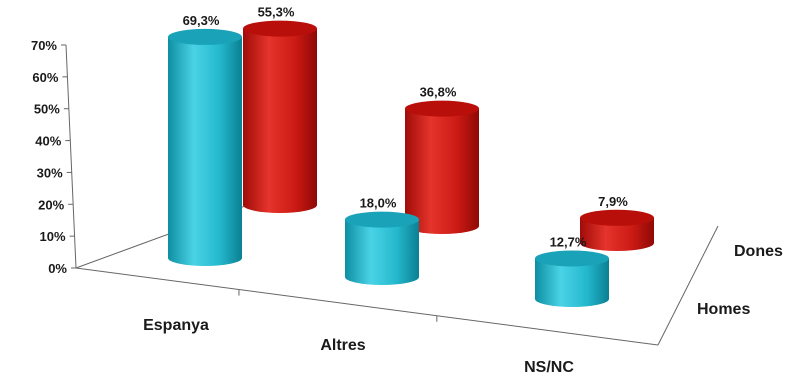 The width and height of the screenshot is (799, 379). Describe the element at coordinates (53, 157) in the screenshot. I see `y-axis-ticks: 0% 10% 20% 30% 40% 50% 60% 70%` at that location.